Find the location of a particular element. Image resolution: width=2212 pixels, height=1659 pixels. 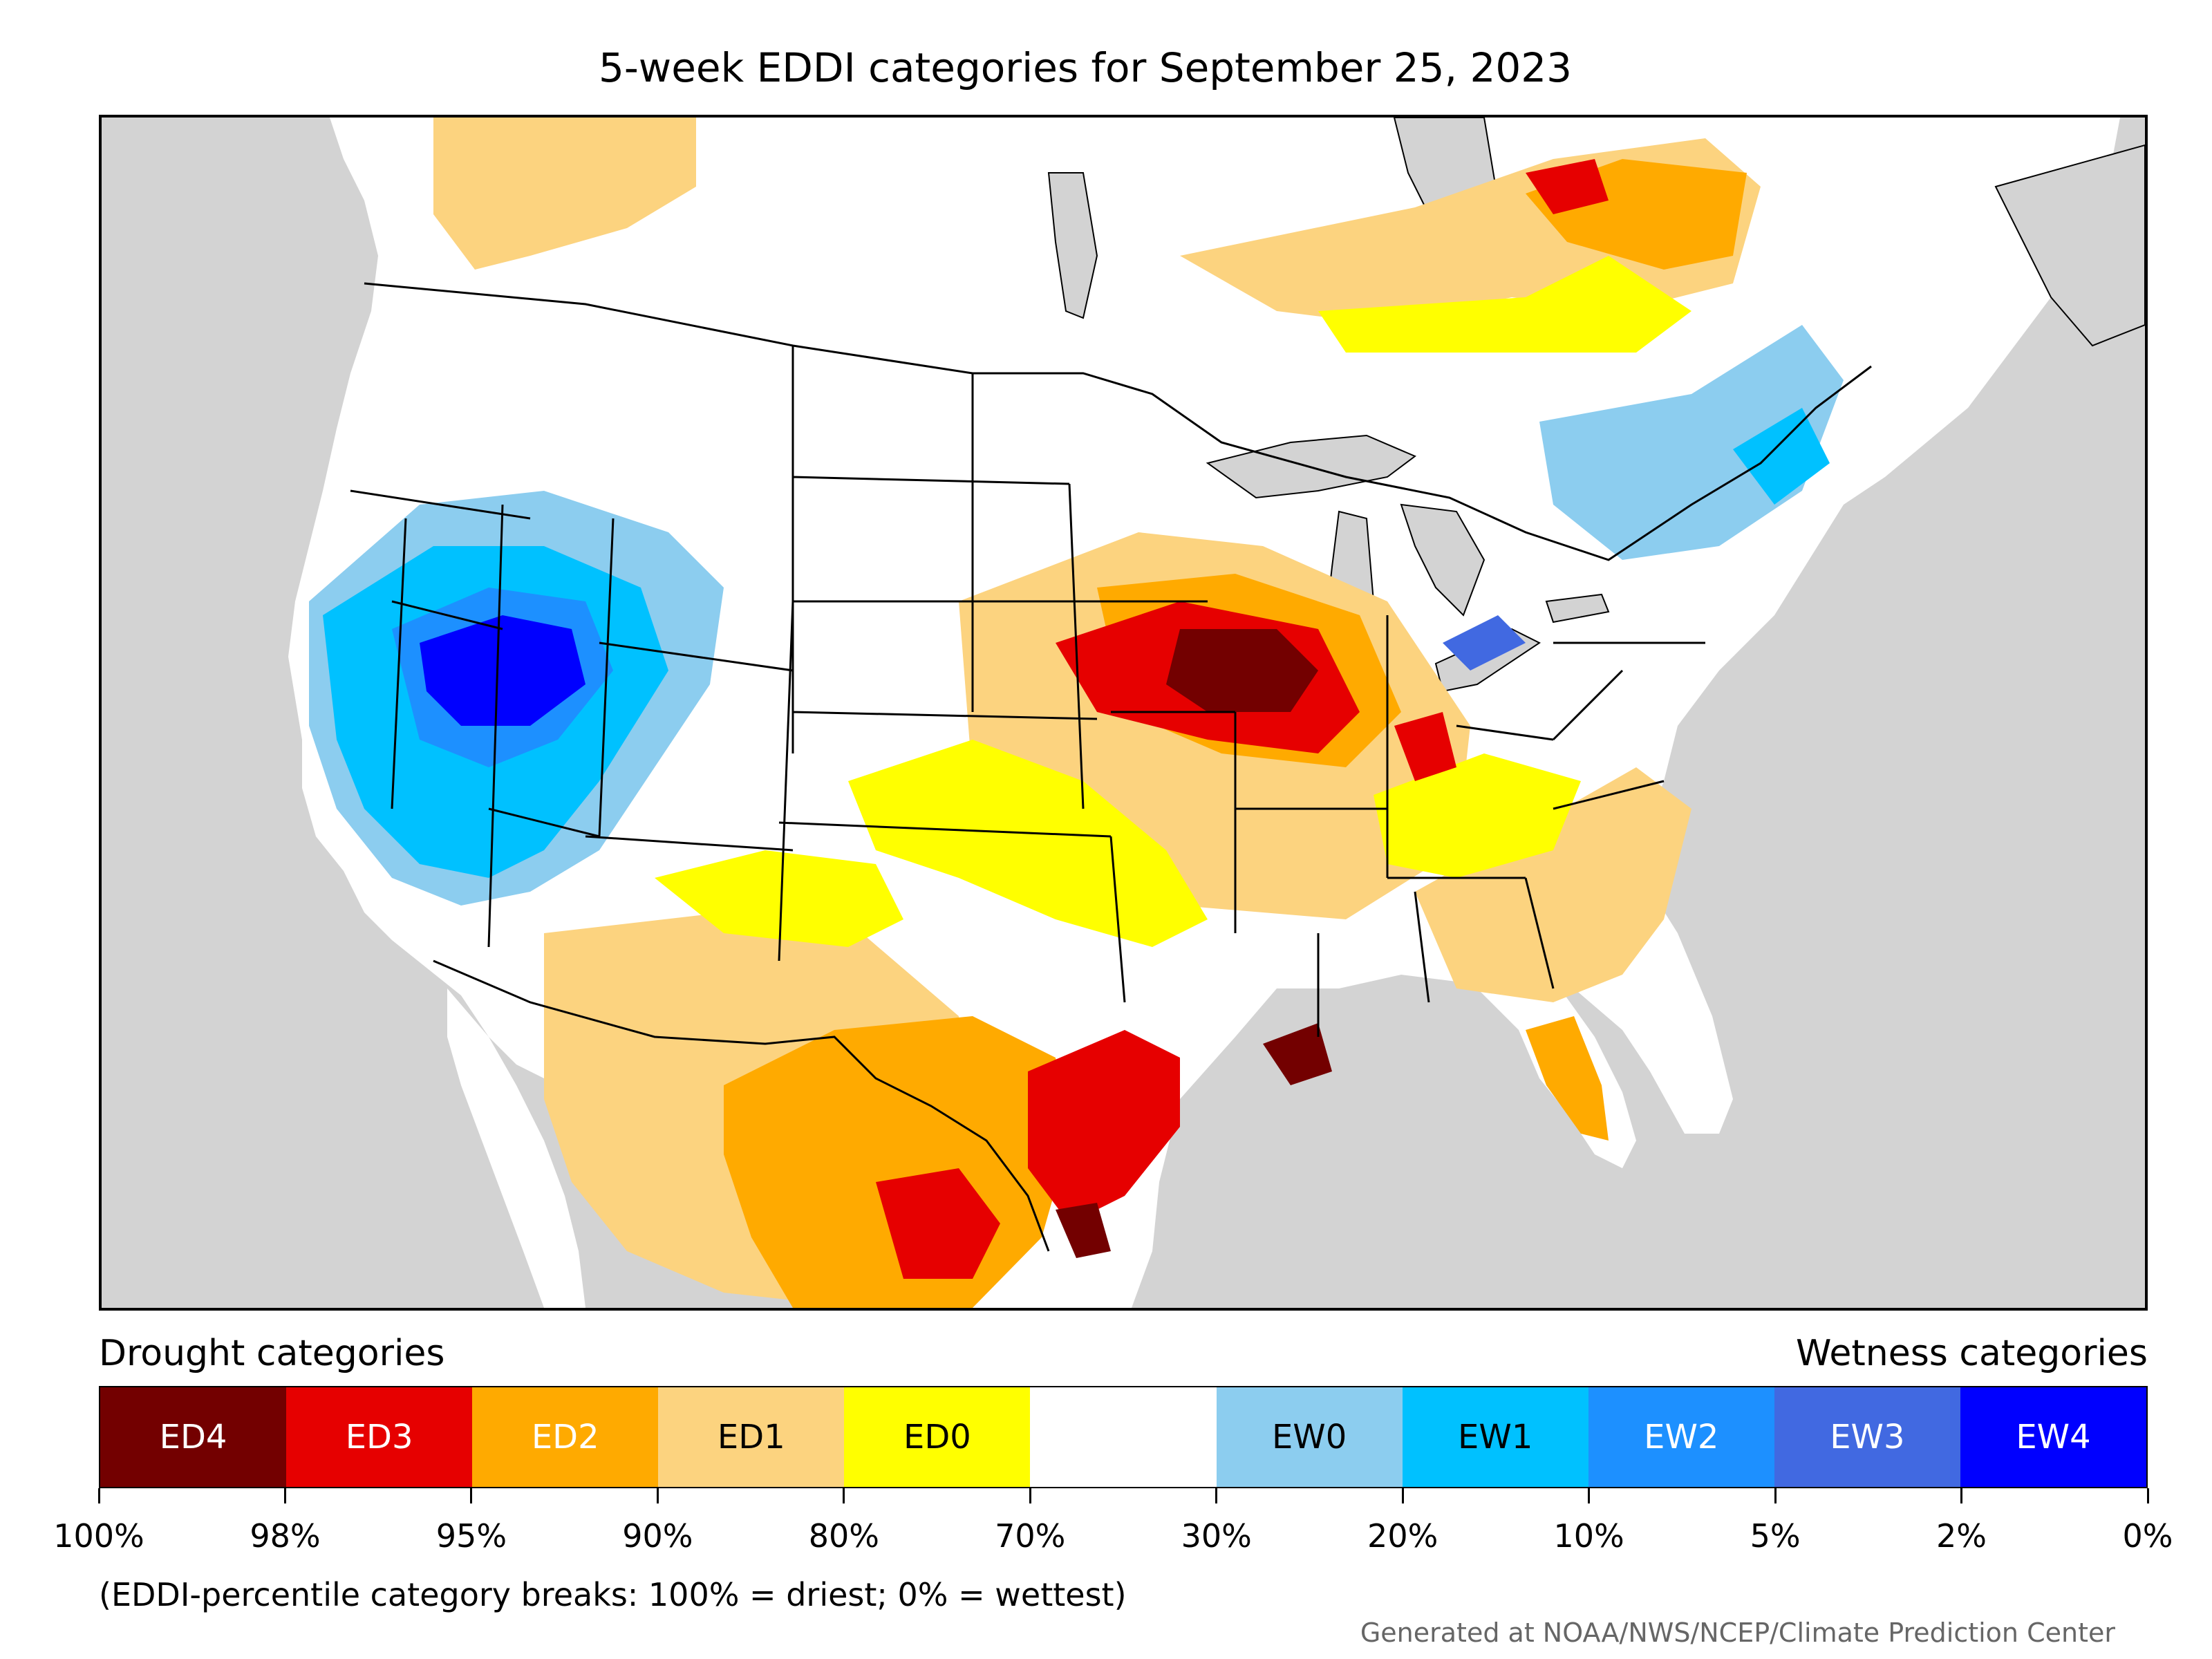

ed3-texas is located at coordinates (1104, 1127).